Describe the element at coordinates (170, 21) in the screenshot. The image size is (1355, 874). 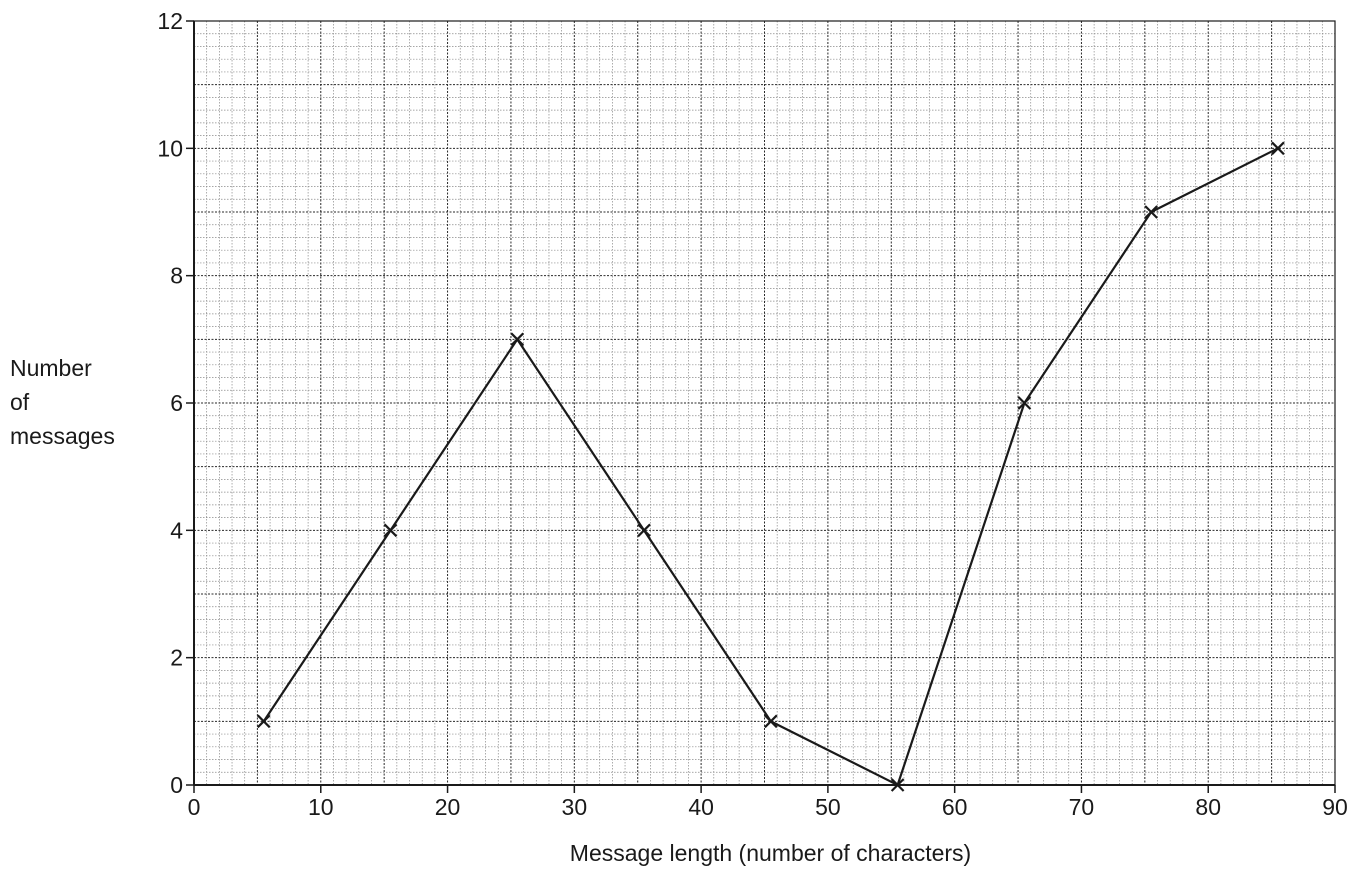
I see `y-tick-label: 12` at that location.